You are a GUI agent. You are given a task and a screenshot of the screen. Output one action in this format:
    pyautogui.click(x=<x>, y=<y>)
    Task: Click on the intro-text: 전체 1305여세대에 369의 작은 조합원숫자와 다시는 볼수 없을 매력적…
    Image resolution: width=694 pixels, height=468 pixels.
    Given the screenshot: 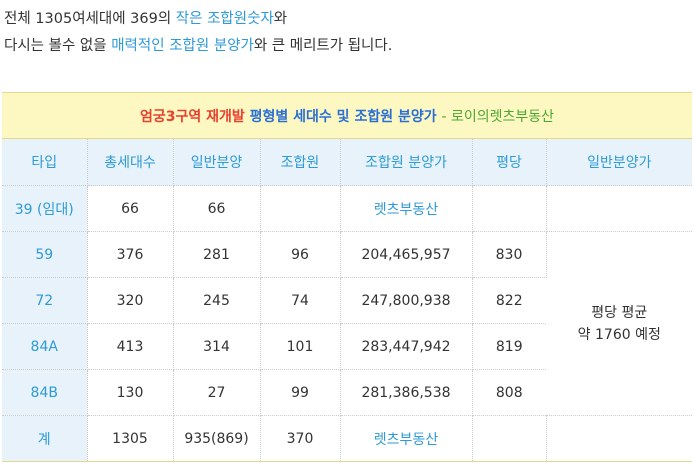 What is the action you would take?
    pyautogui.click(x=198, y=33)
    